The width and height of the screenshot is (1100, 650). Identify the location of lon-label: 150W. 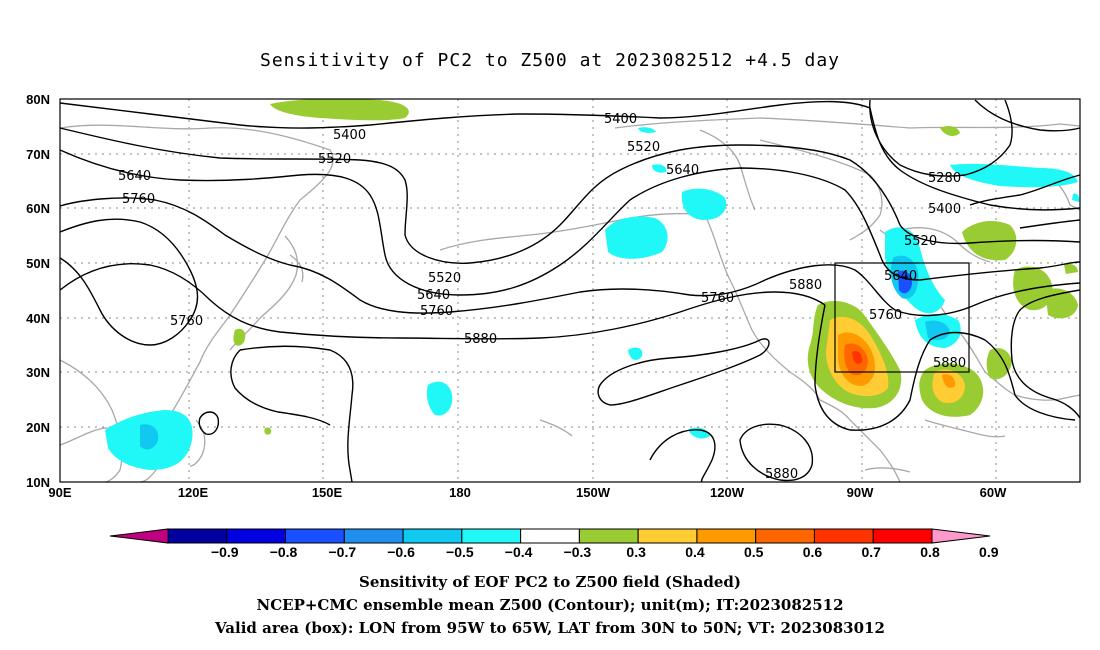
(593, 492).